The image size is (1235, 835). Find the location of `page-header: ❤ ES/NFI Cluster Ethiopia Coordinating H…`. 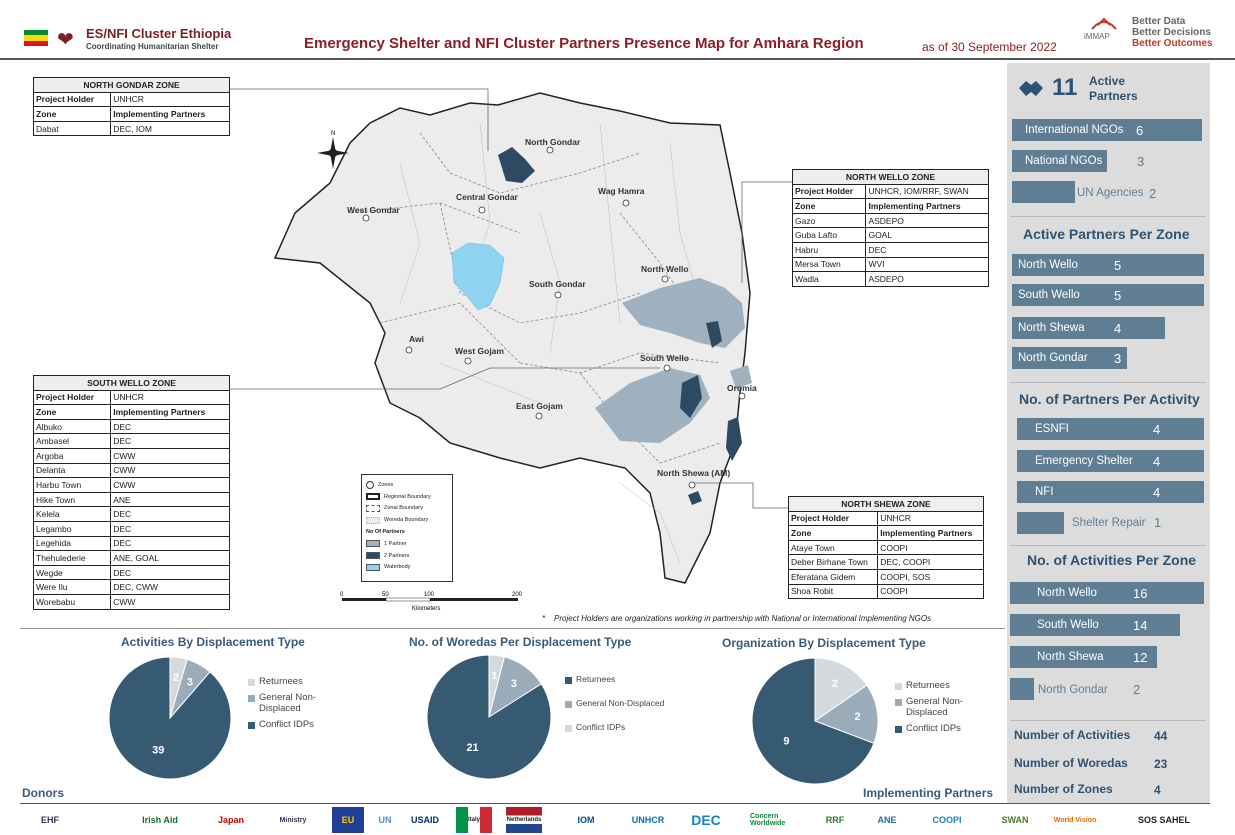

page-header: ❤ ES/NFI Cluster Ethiopia Coordinating H… is located at coordinates (617, 30).